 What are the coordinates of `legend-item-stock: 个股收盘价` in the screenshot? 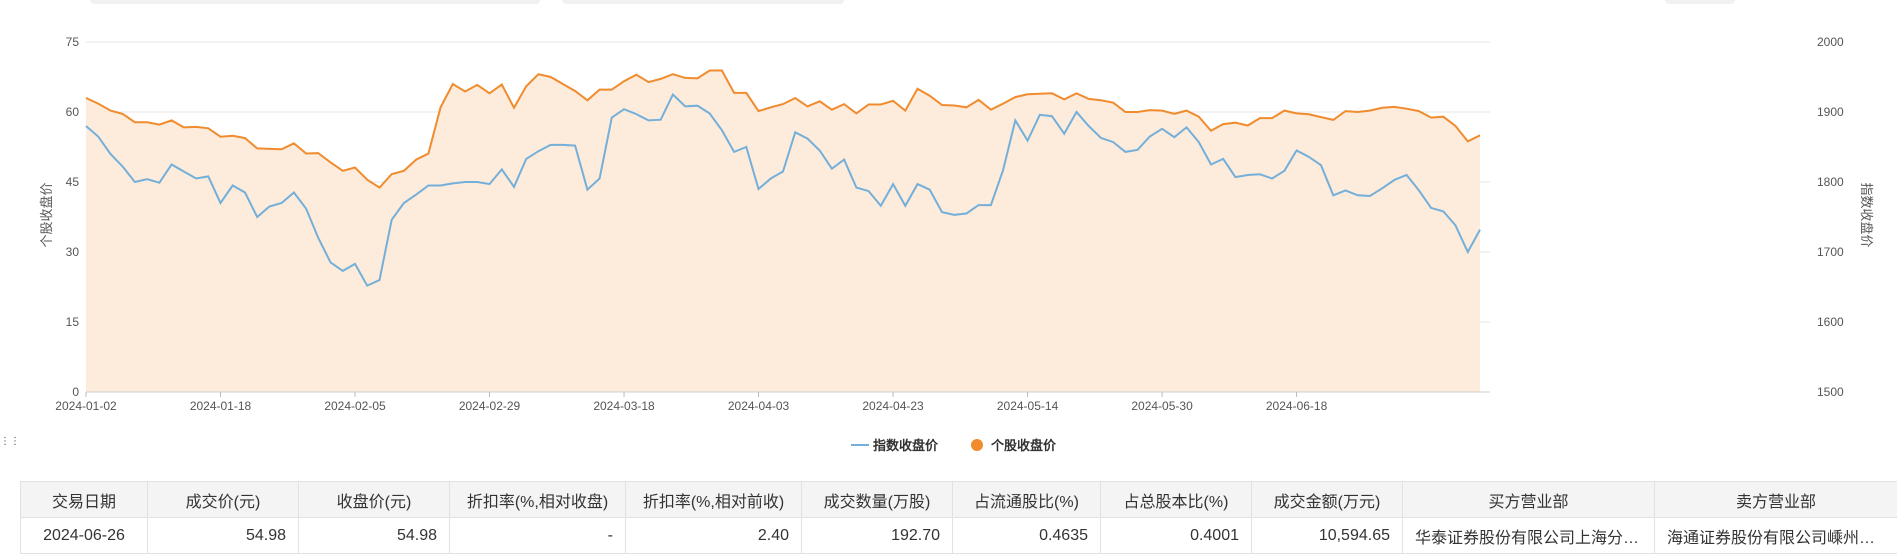 It's located at (1014, 445).